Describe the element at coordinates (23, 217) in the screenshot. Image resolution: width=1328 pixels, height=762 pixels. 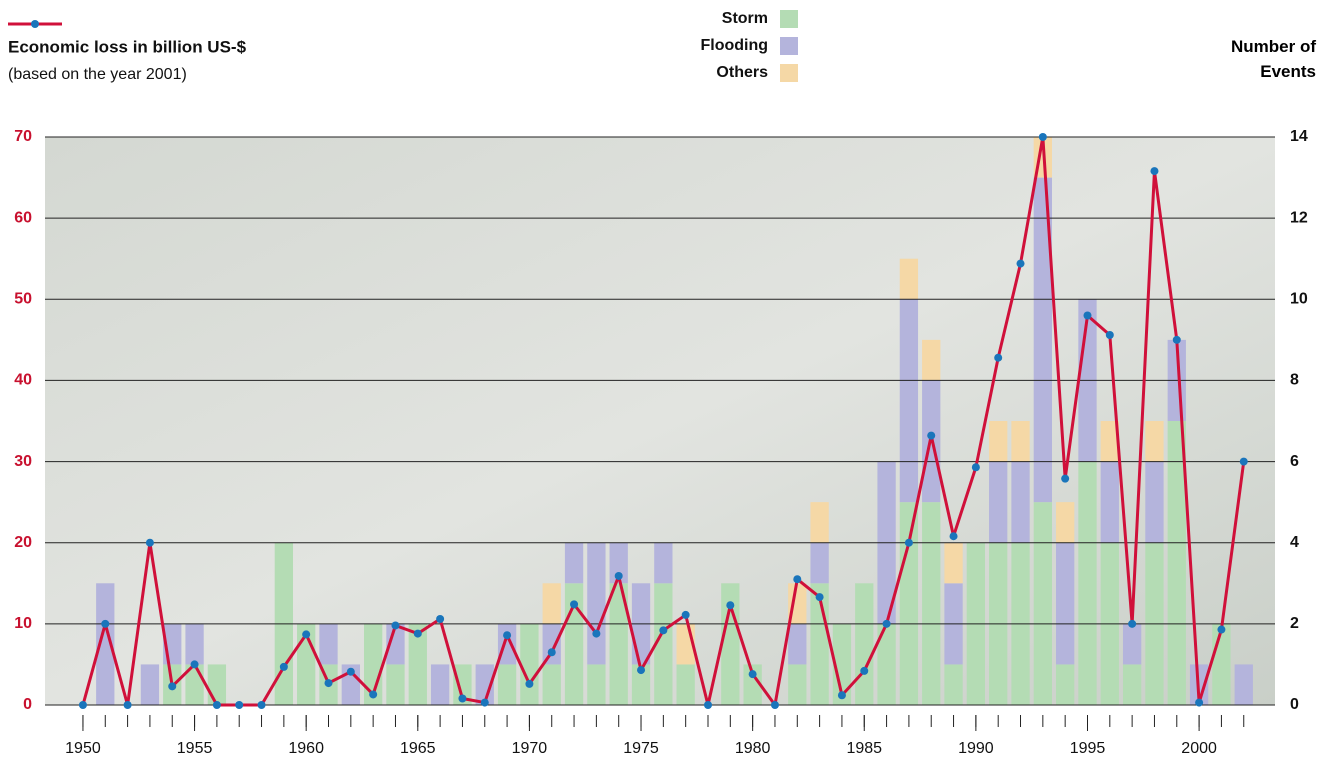
I see `y-tick-label: 60` at that location.